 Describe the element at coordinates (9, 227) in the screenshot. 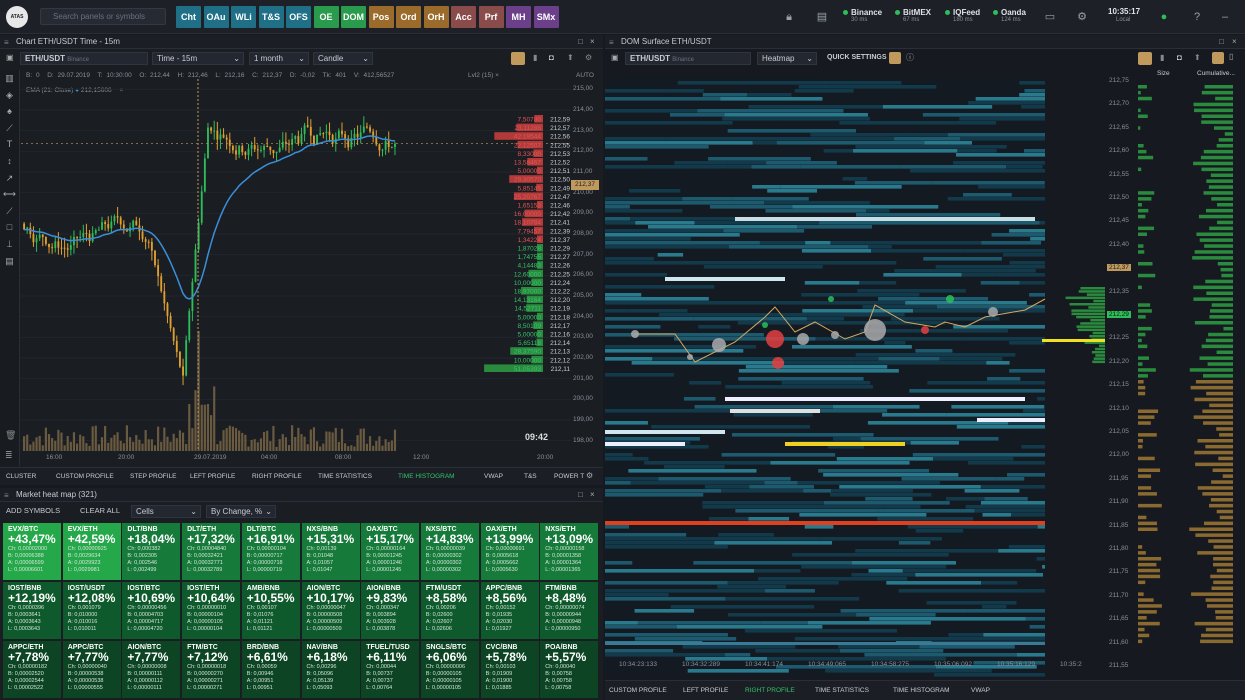

I see `rectangle-icon: □` at that location.